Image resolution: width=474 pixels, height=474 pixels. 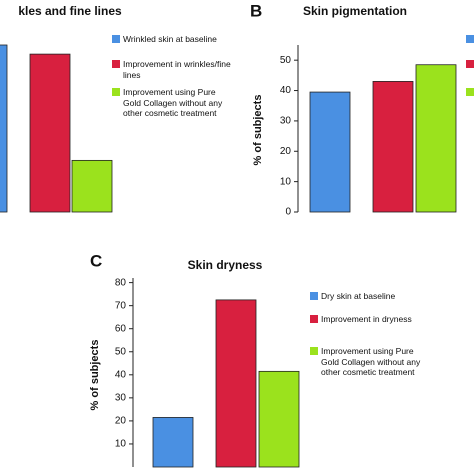 What do you see at coordinates (96, 260) in the screenshot?
I see `panel-label: C` at bounding box center [96, 260].